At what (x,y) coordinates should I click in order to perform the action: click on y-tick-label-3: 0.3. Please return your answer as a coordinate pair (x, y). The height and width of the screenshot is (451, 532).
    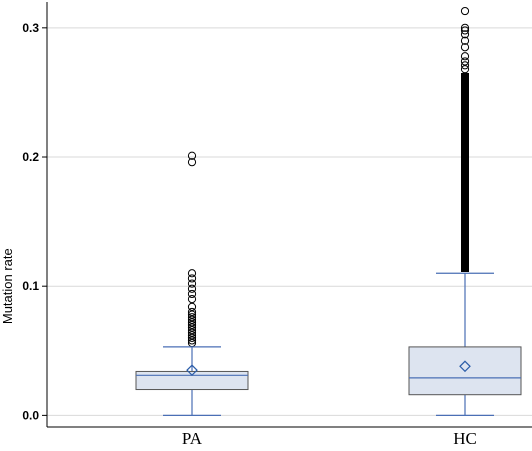
    Looking at the image, I should click on (30, 28).